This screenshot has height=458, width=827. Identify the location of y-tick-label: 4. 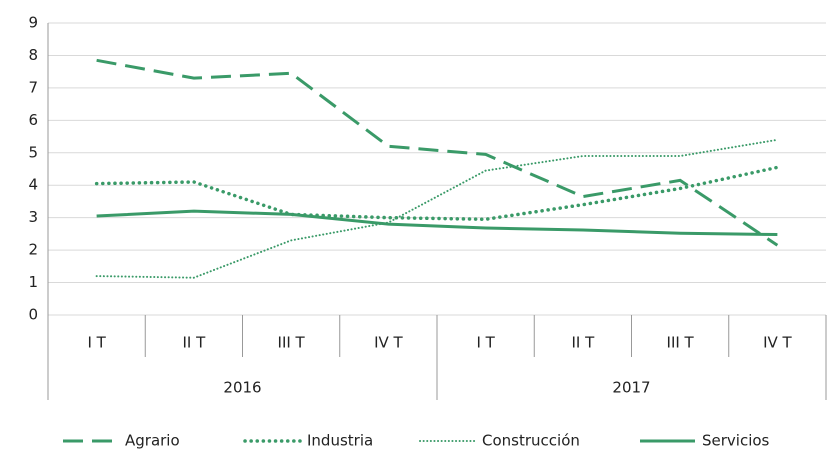
(33, 185).